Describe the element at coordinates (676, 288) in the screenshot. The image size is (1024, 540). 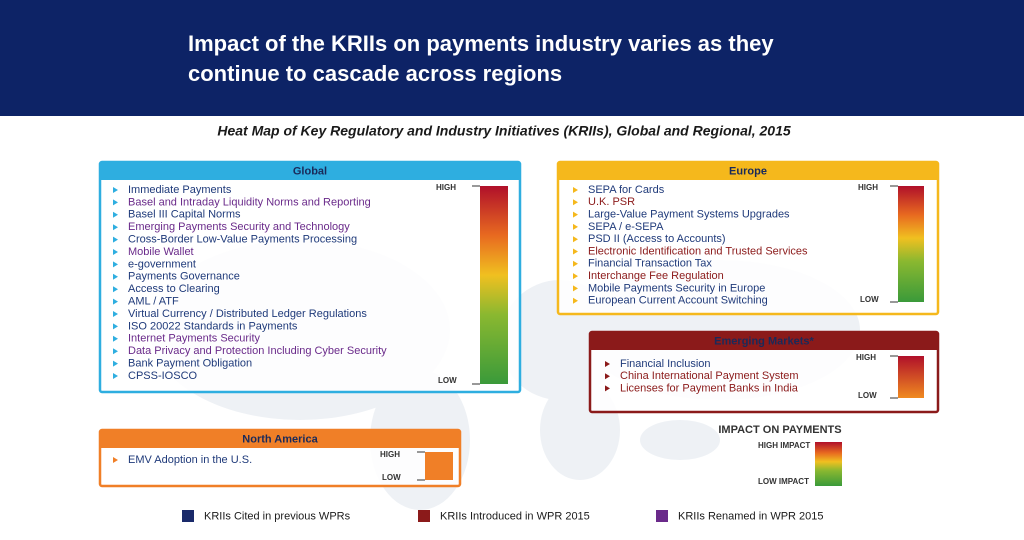
I see `initiative: Mobile Payments Security in Europe` at that location.